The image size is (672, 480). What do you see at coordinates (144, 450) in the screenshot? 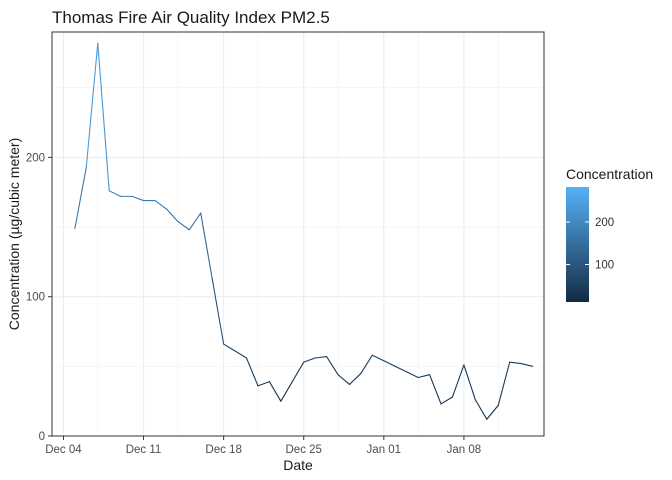
I see `x-tick-label: Dec 11` at bounding box center [144, 450].